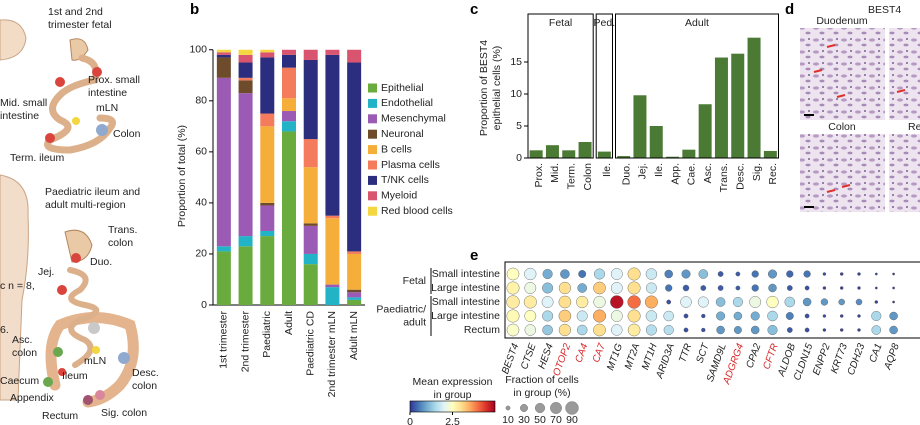 The image size is (920, 425). I want to click on x-tick-label: App., so click(675, 174).